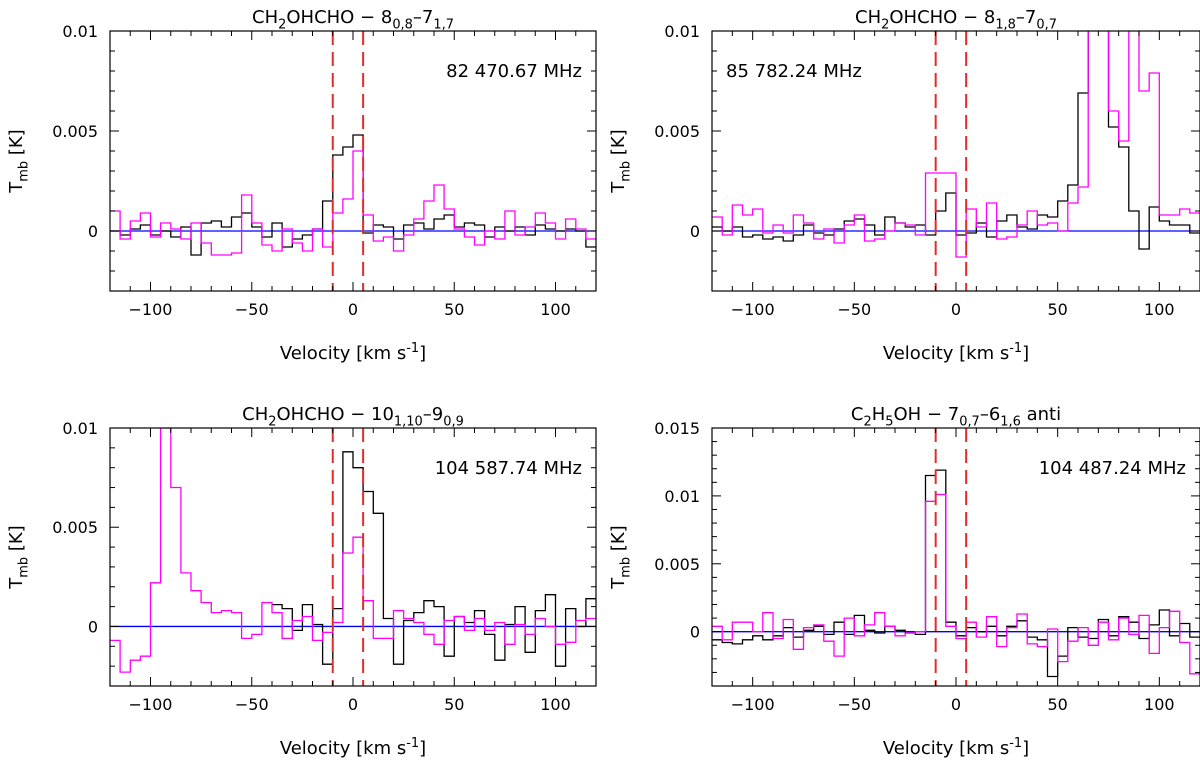  I want to click on frequency-label: 104 587.74 MHz, so click(508, 468).